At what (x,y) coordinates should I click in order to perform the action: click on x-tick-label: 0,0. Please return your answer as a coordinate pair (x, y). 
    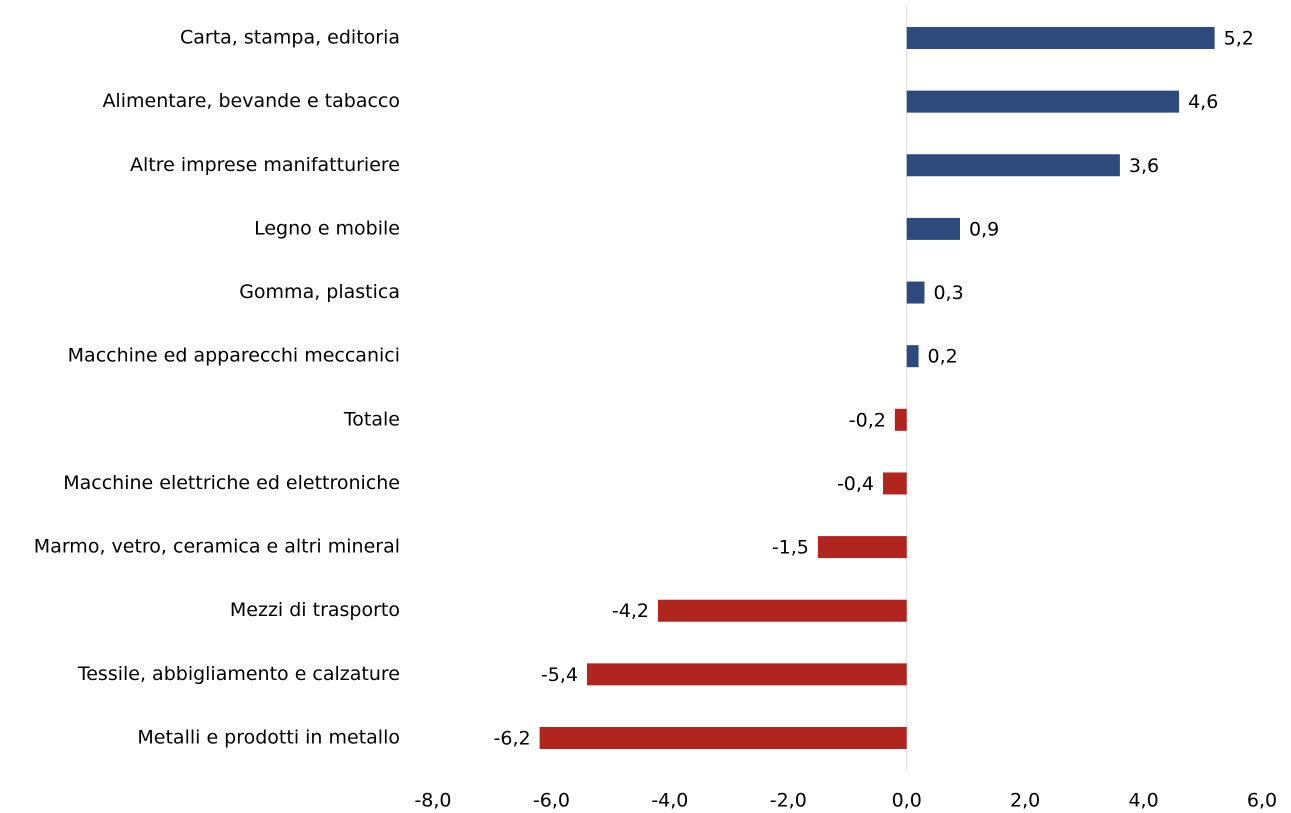
    Looking at the image, I should click on (907, 801).